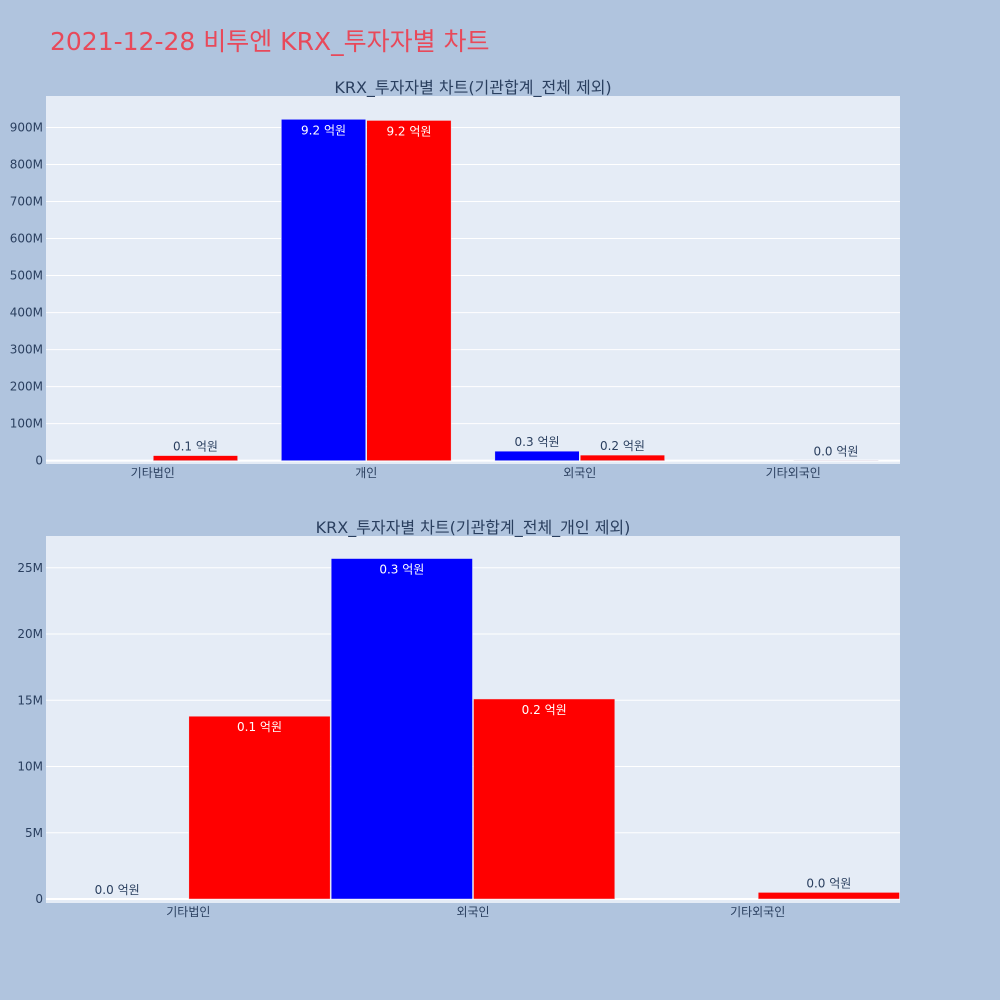 Image resolution: width=1000 pixels, height=1000 pixels. Describe the element at coordinates (26, 313) in the screenshot. I see `y-tick-label: 400M` at that location.